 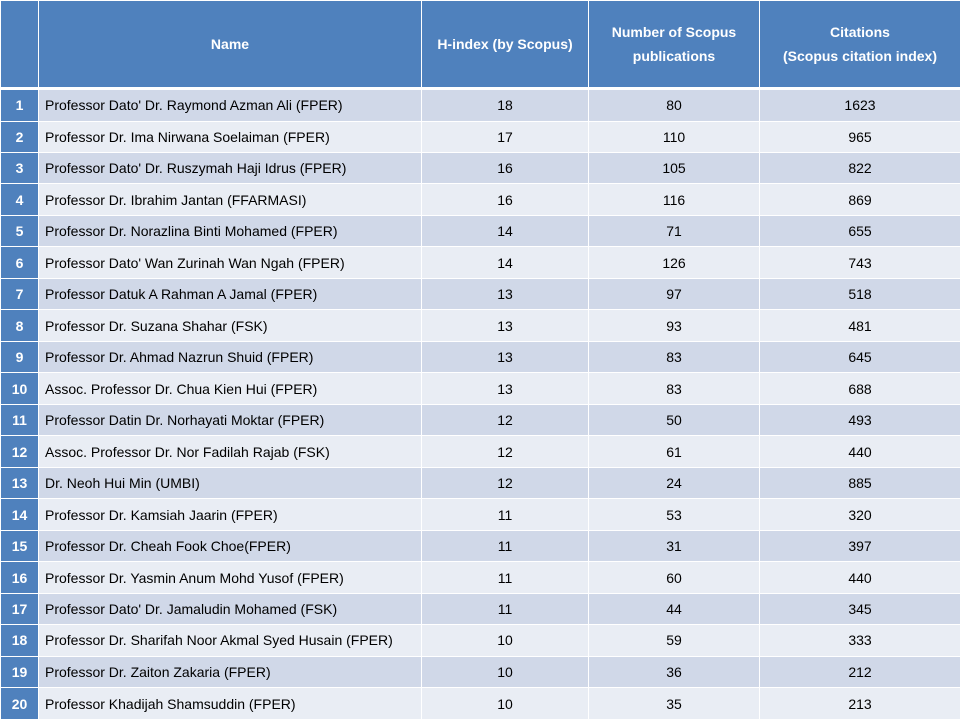 What do you see at coordinates (19, 262) in the screenshot?
I see `row-number: 6` at bounding box center [19, 262].